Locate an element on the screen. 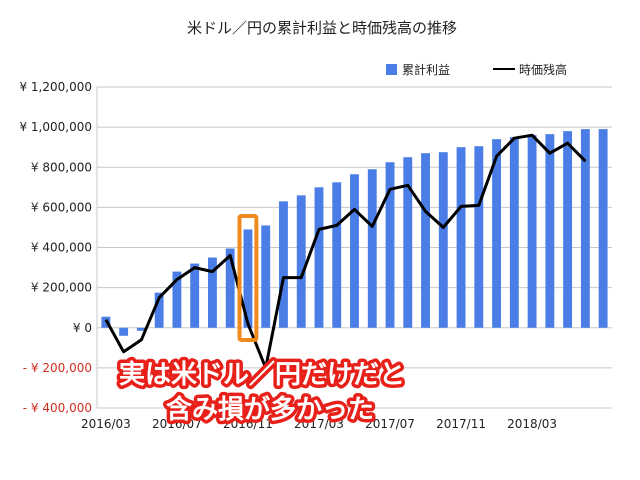  annotation-line-2: 含み損が多かった is located at coordinates (270, 409).